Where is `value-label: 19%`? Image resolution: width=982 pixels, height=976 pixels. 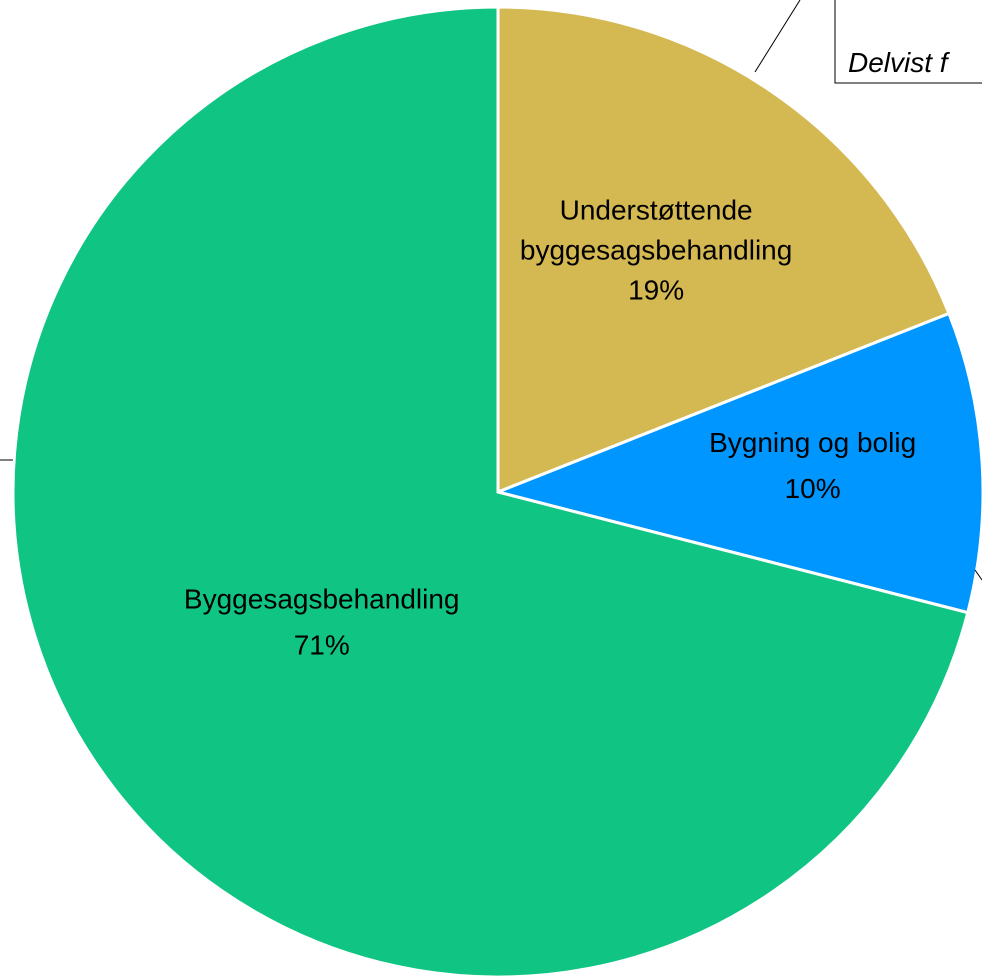
value-label: 19% is located at coordinates (656, 289).